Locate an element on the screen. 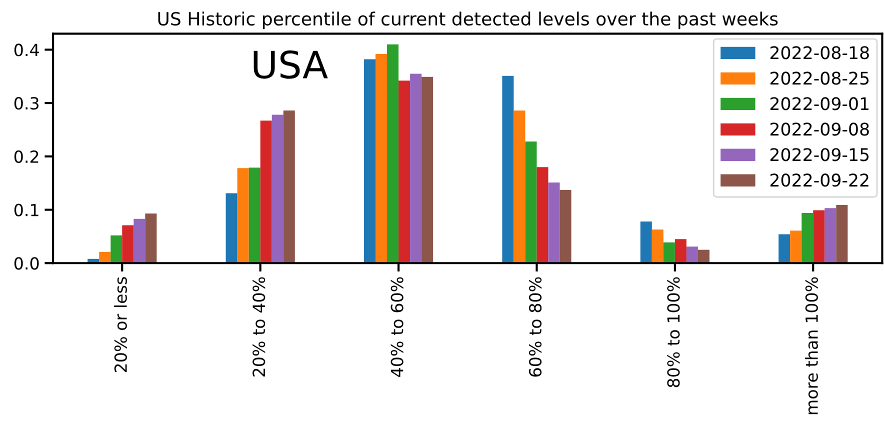 The width and height of the screenshot is (884, 421). chart-title: US Historic percentile of current detected levels over the past weeks is located at coordinates (468, 21).